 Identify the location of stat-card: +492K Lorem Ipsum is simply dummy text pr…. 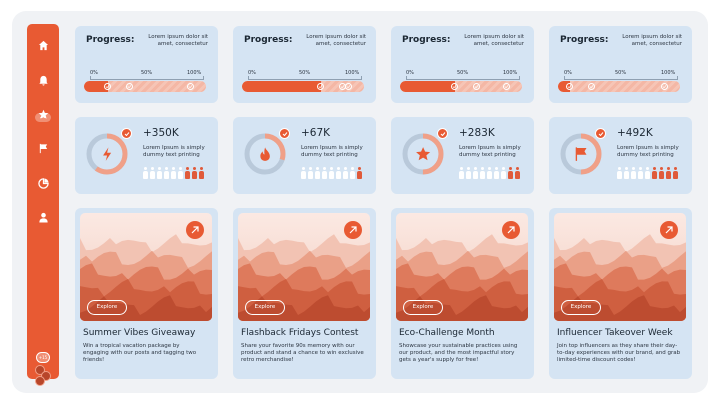
(620, 155).